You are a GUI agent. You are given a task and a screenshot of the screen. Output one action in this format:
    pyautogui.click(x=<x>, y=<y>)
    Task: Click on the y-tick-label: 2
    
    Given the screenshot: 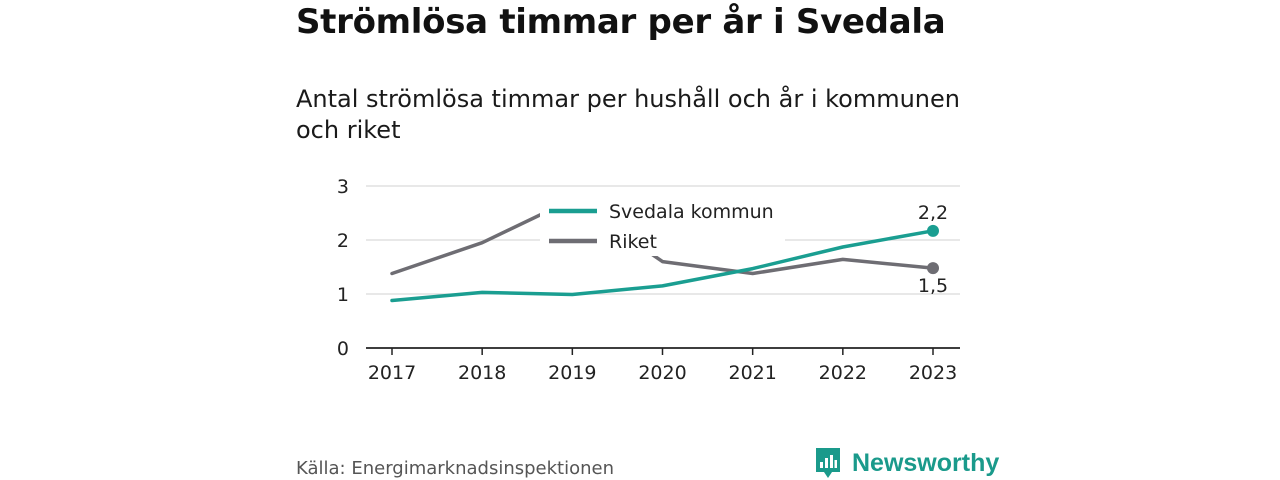 What is the action you would take?
    pyautogui.click(x=343, y=241)
    